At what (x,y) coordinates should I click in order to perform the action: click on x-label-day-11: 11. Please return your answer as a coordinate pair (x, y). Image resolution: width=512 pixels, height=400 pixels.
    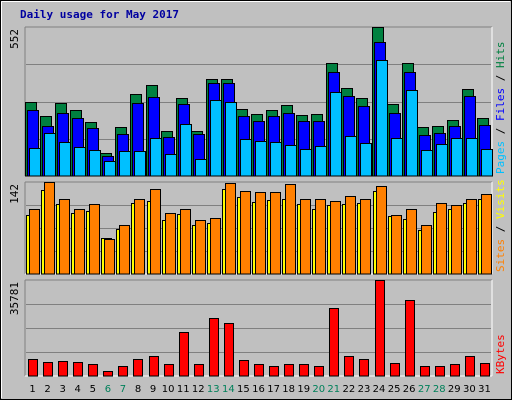
    Looking at the image, I should click on (183, 389).